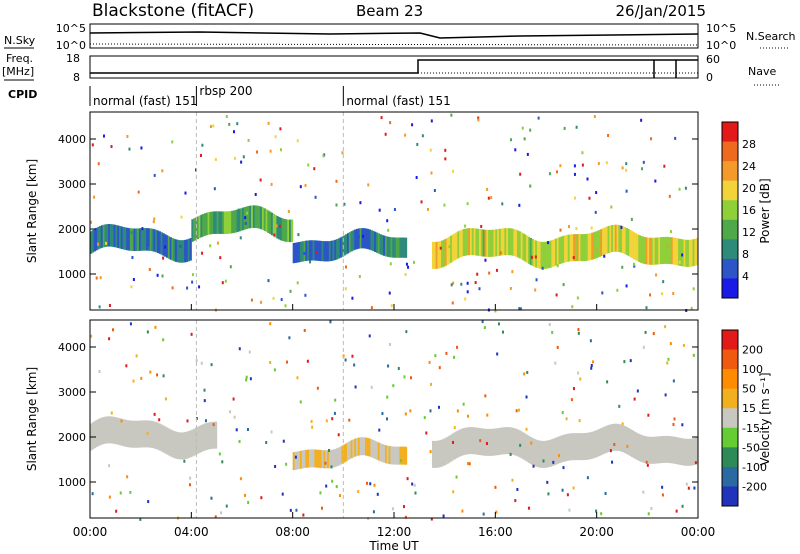 The width and height of the screenshot is (800, 554). I want to click on nave-label: Nave, so click(762, 71).